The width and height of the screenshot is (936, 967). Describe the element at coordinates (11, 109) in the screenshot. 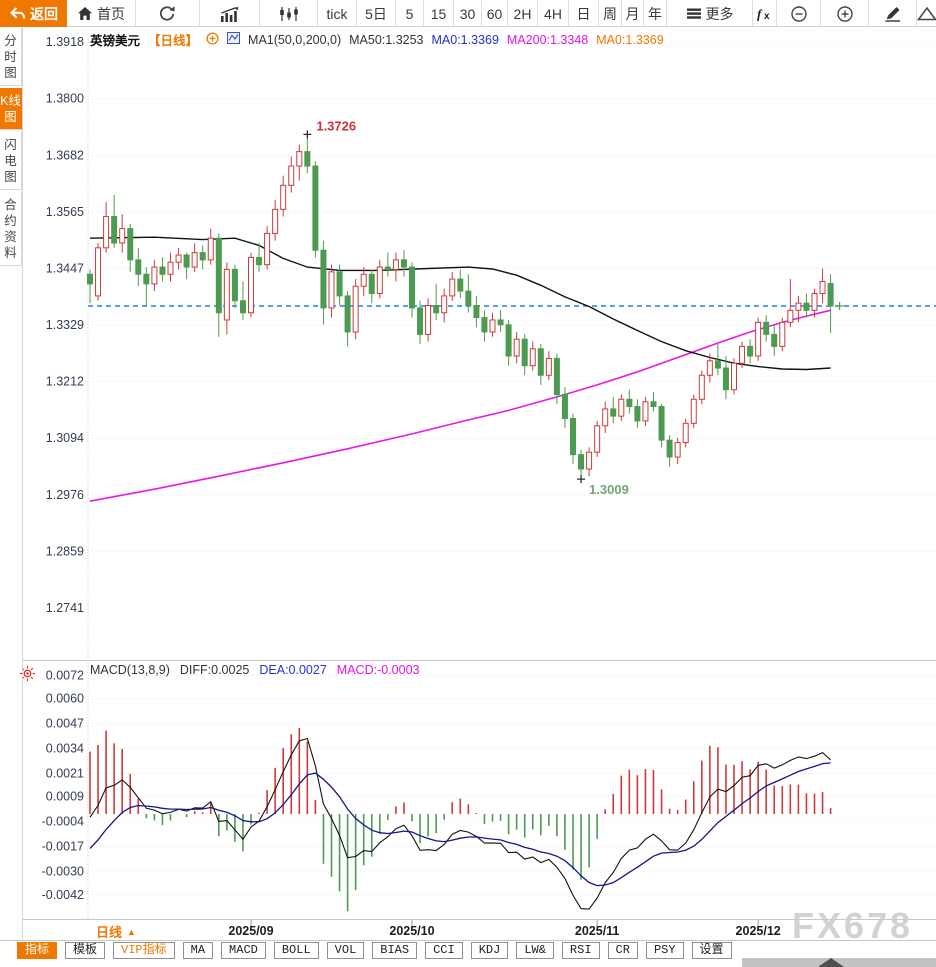

I see `sidebar-tab-kline-chart: K线图` at that location.